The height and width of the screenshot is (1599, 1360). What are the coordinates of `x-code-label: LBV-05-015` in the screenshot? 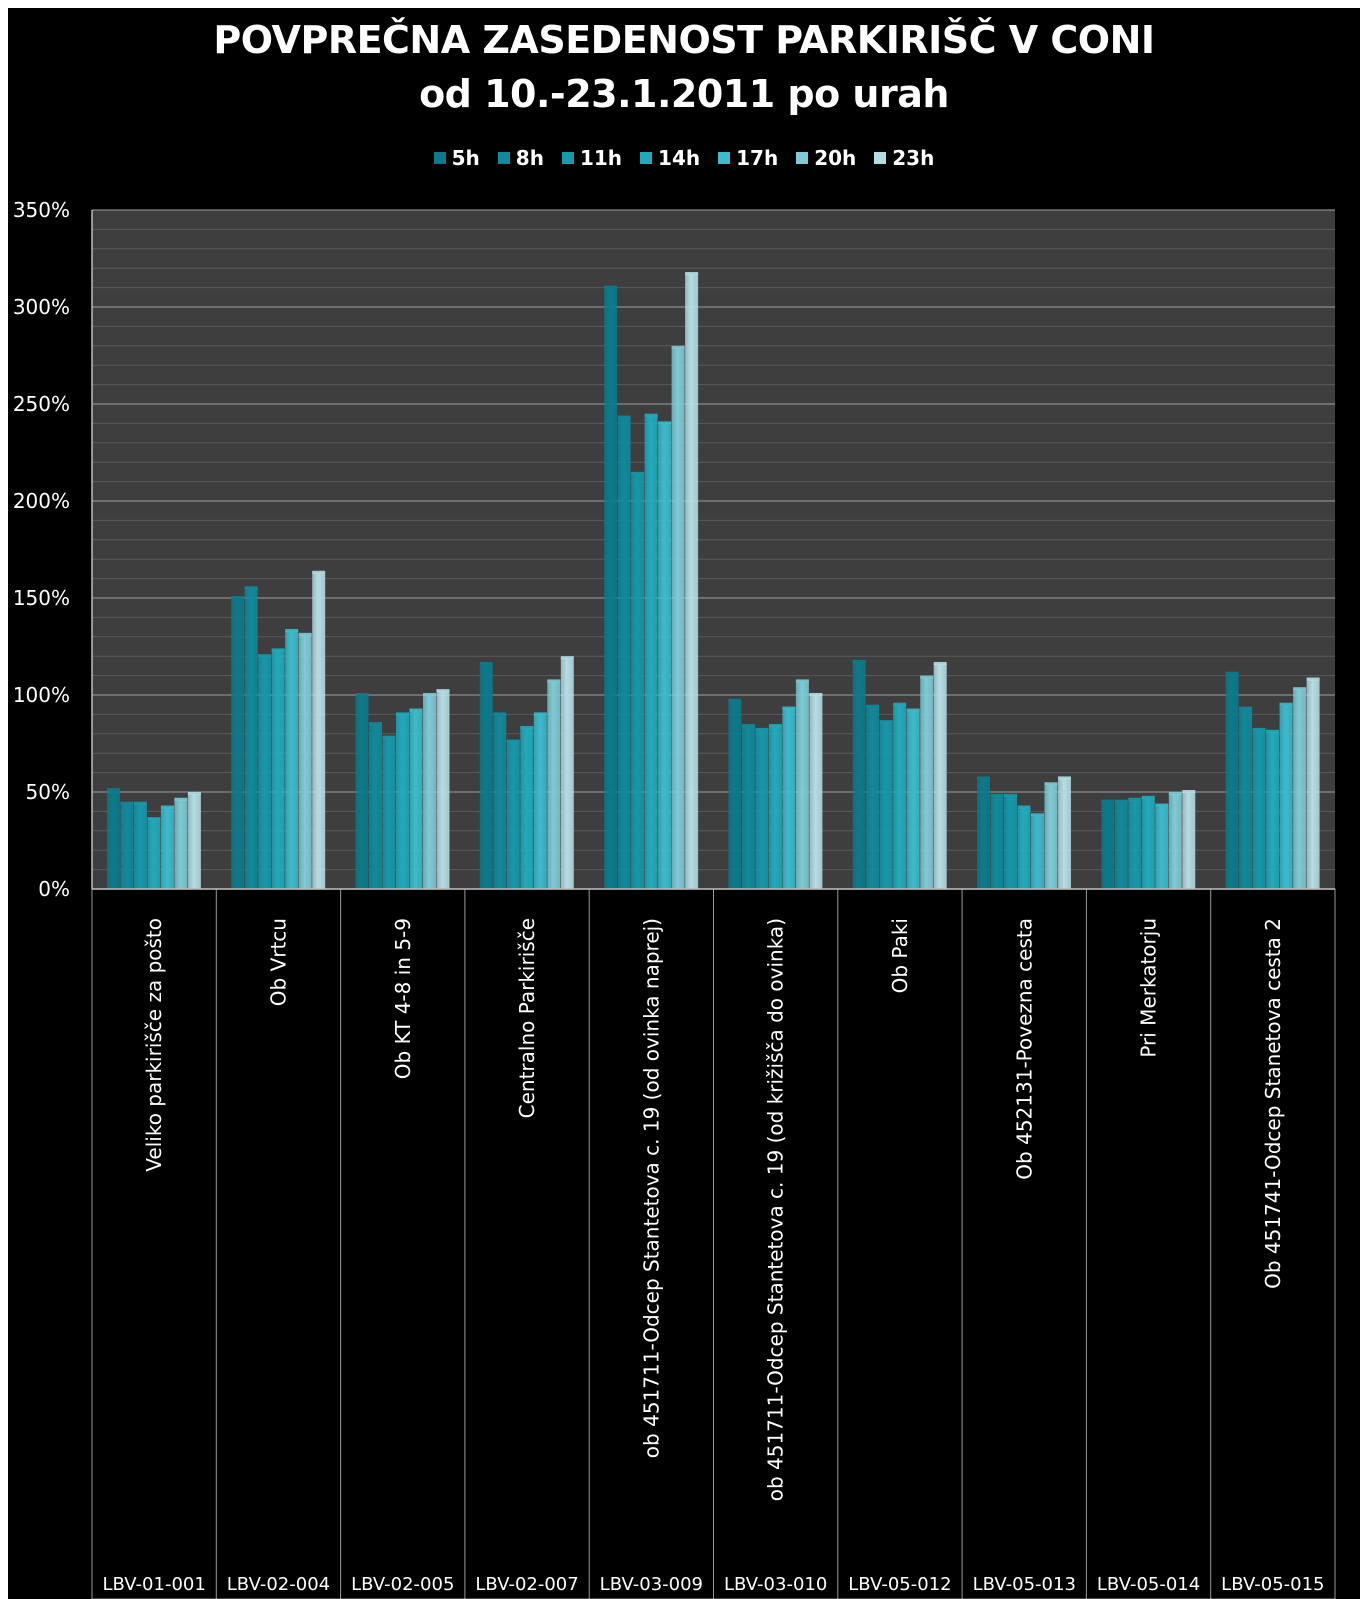 It's located at (1272, 1584).